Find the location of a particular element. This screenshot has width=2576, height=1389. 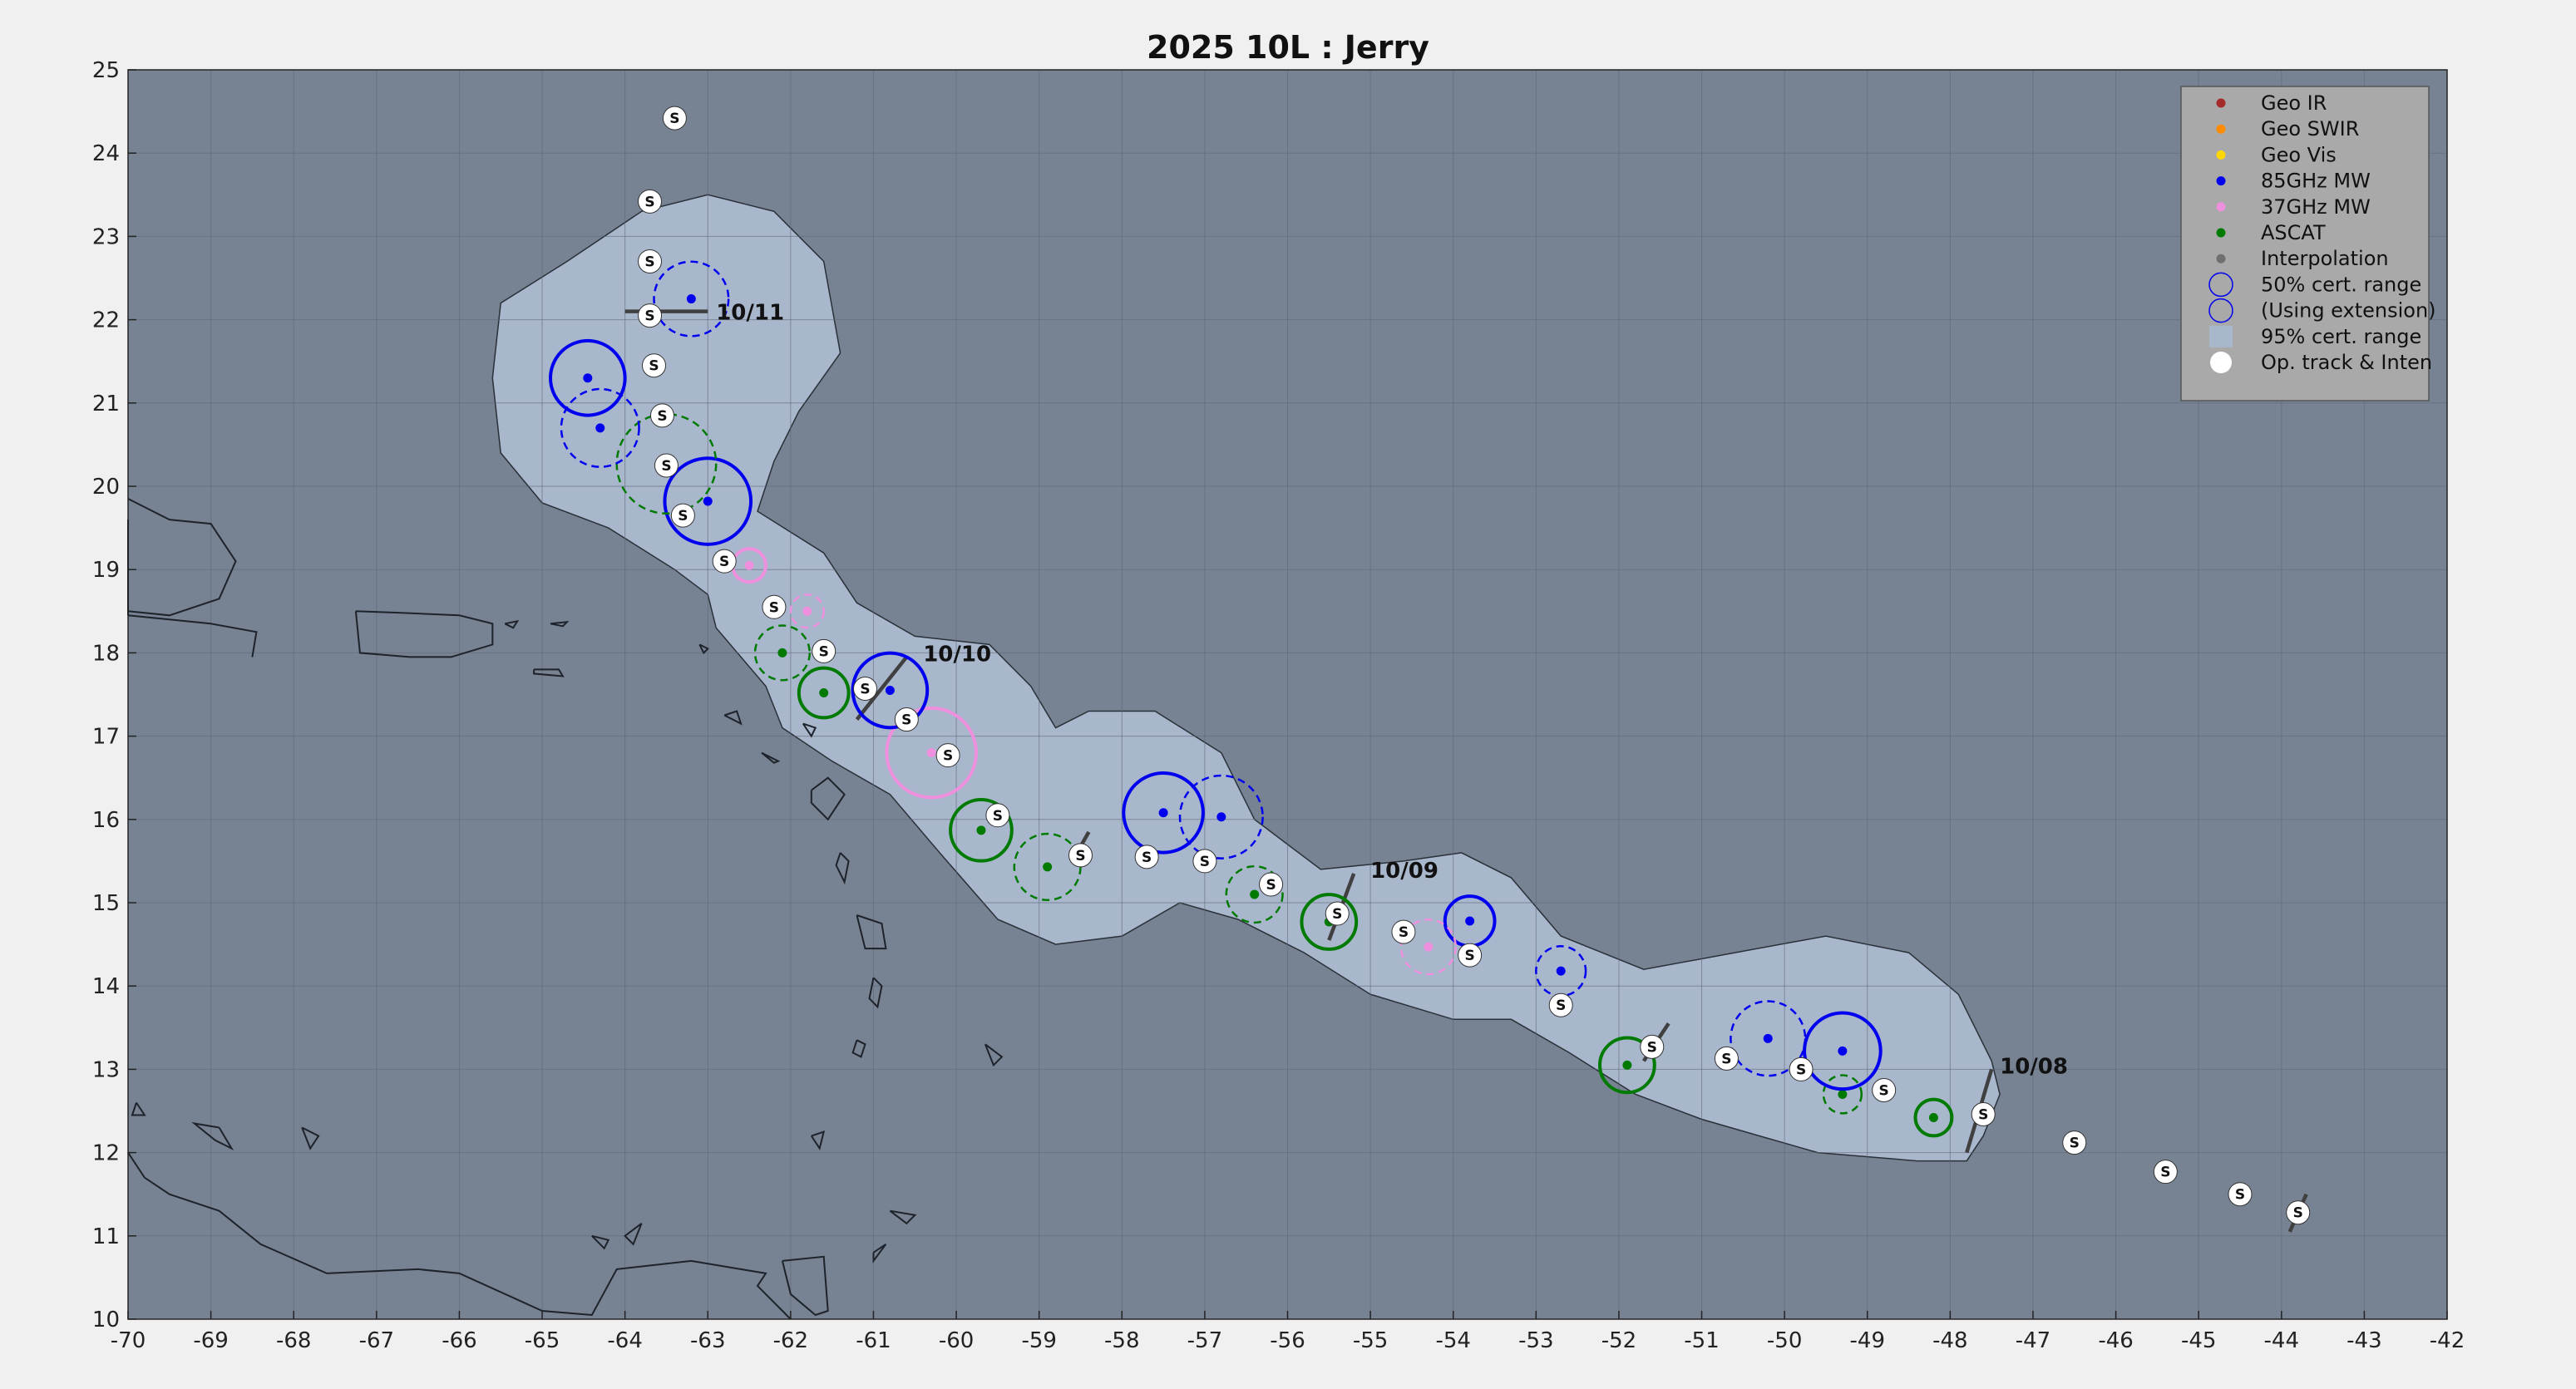

legend-label: Geo IR is located at coordinates (2294, 103).